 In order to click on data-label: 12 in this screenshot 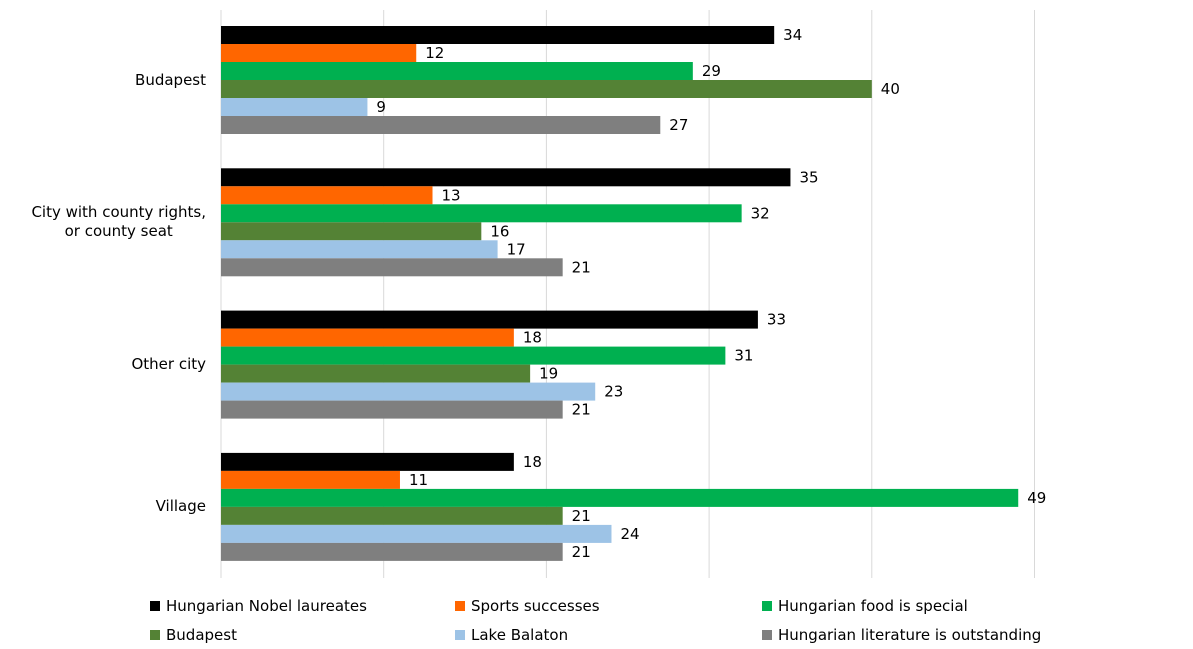, I will do `click(434, 53)`.